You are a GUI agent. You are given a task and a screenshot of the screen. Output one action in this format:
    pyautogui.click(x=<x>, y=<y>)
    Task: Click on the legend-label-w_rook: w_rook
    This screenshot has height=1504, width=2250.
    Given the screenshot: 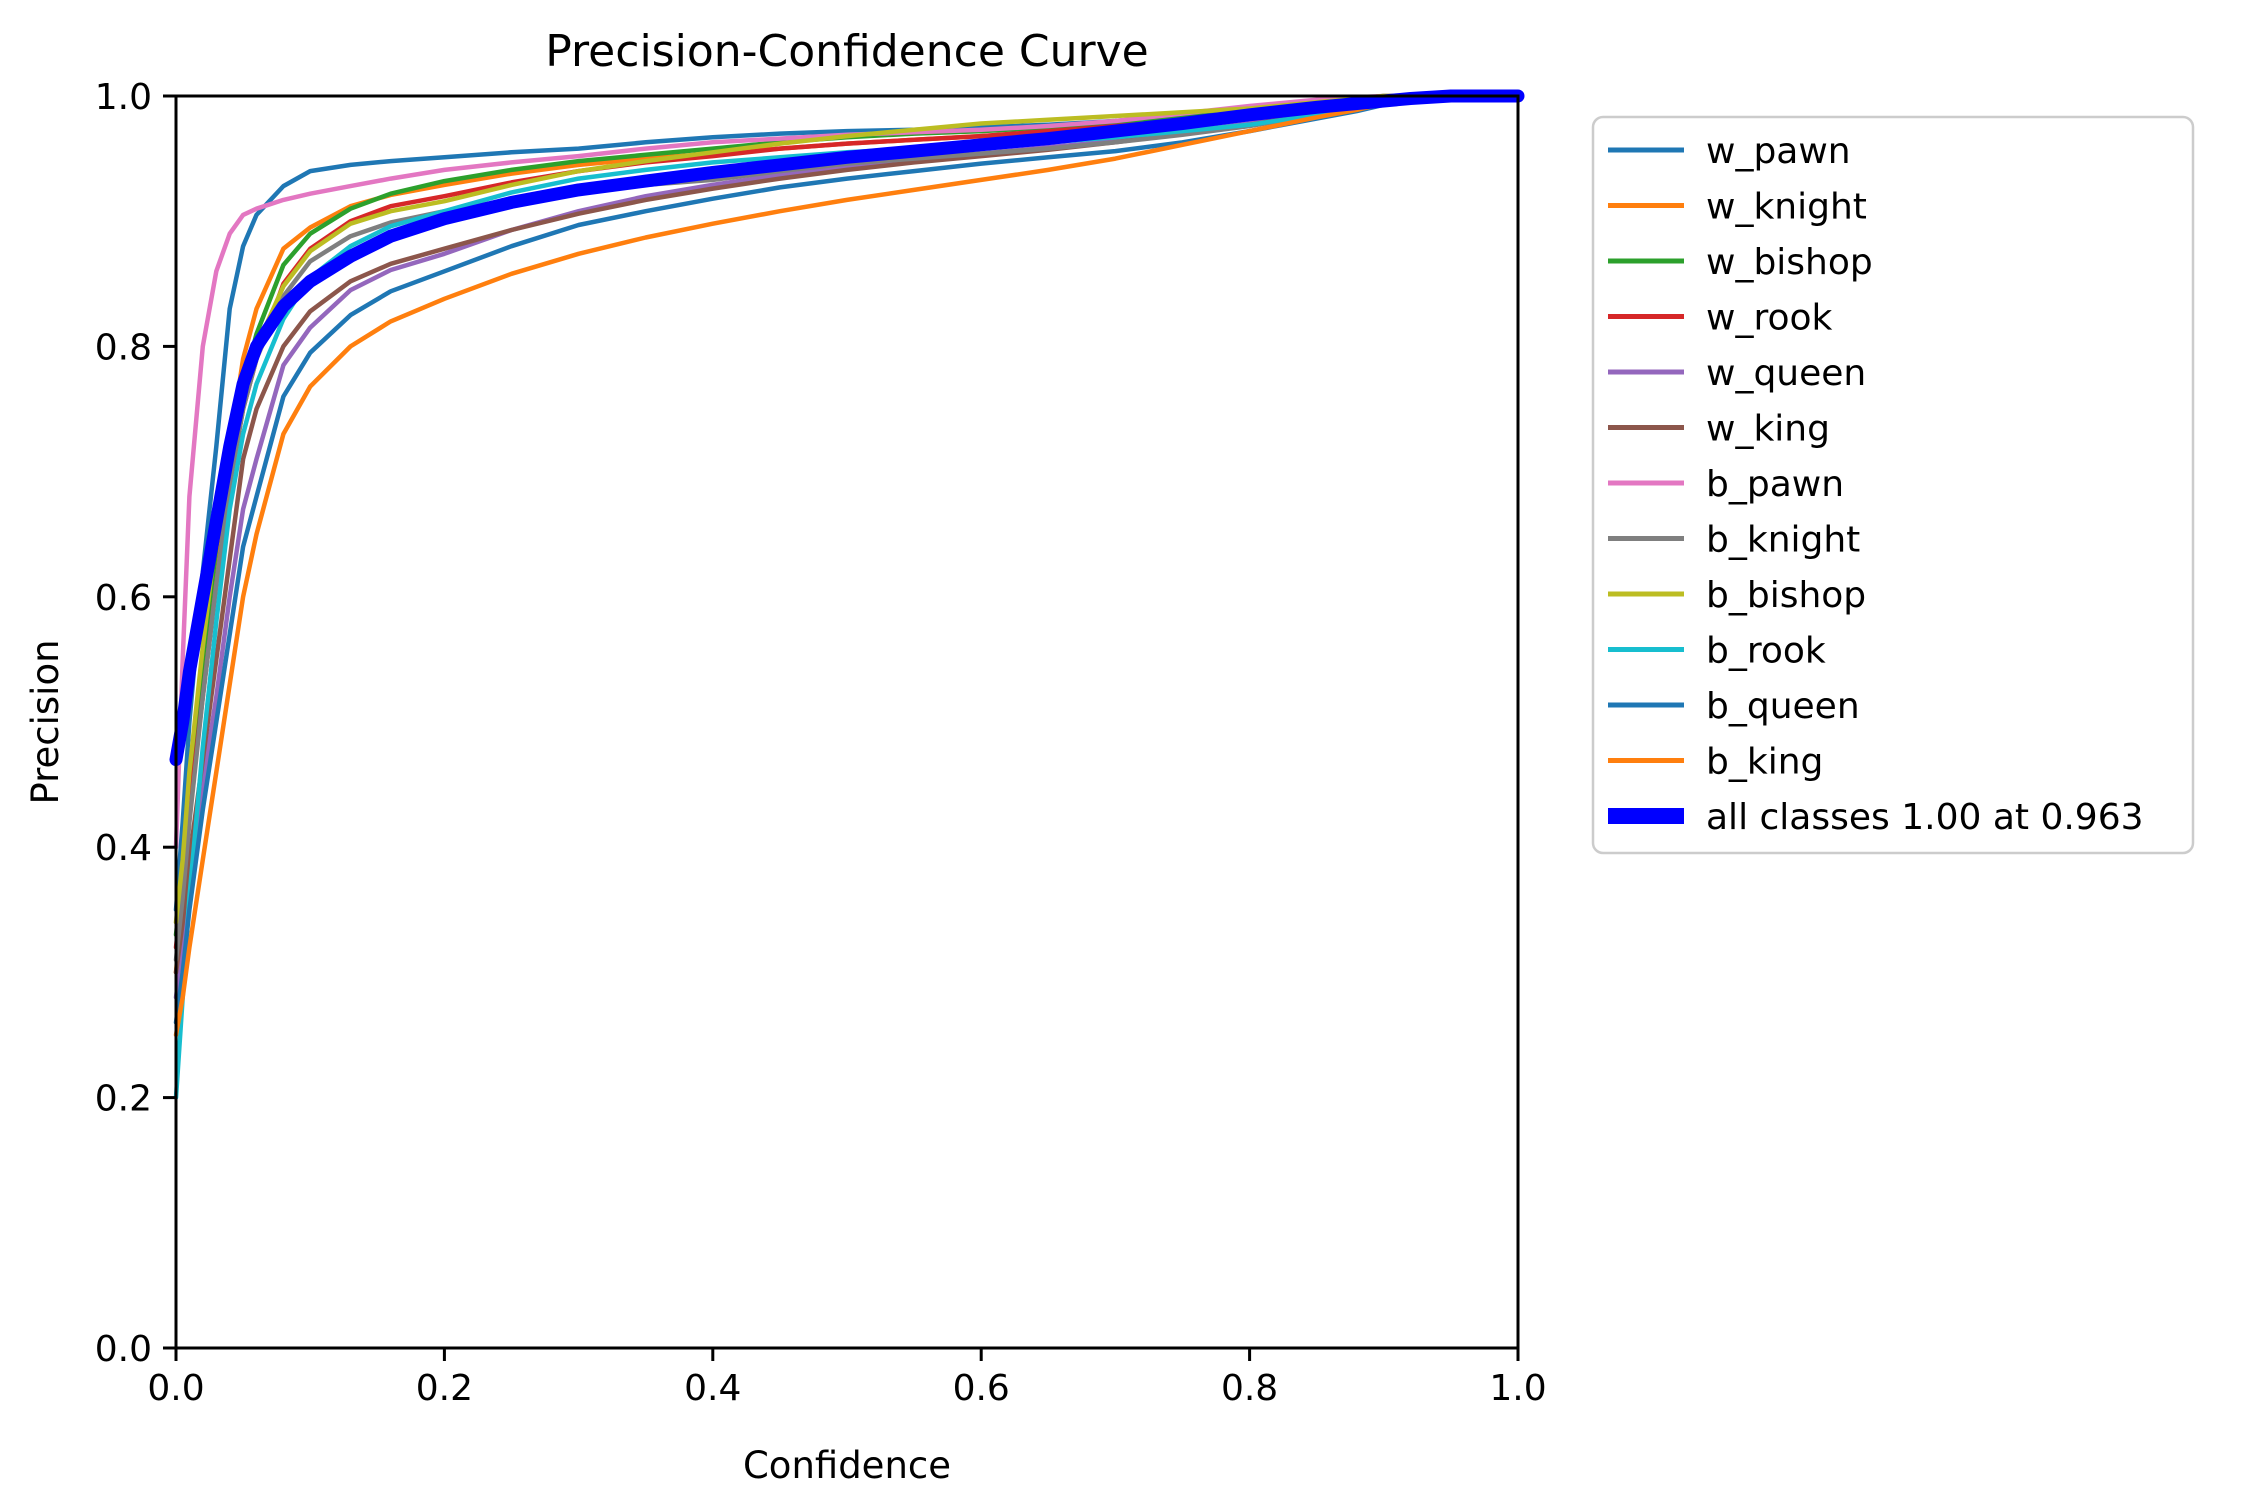 What is the action you would take?
    pyautogui.click(x=1769, y=318)
    